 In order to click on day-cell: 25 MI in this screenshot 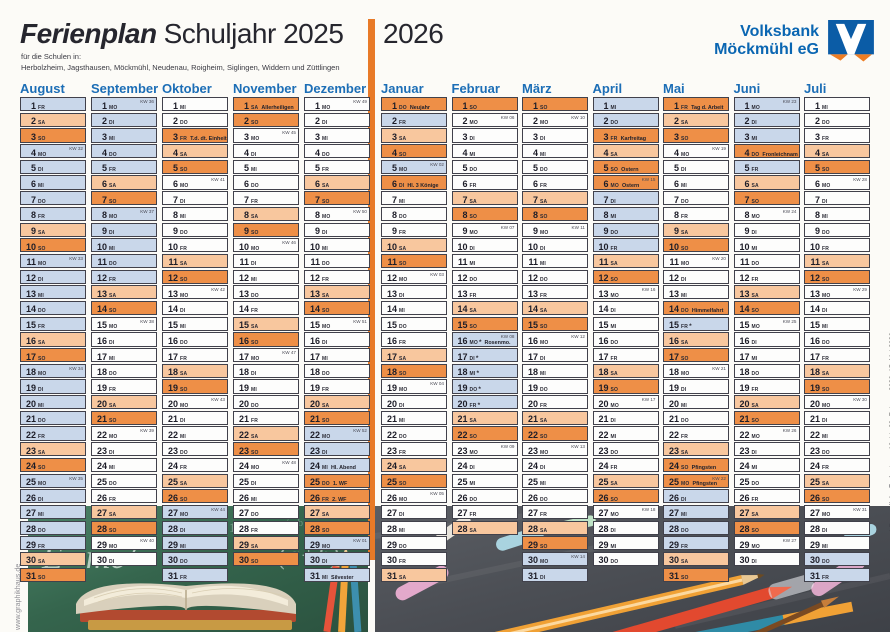, I will do `click(555, 480)`.